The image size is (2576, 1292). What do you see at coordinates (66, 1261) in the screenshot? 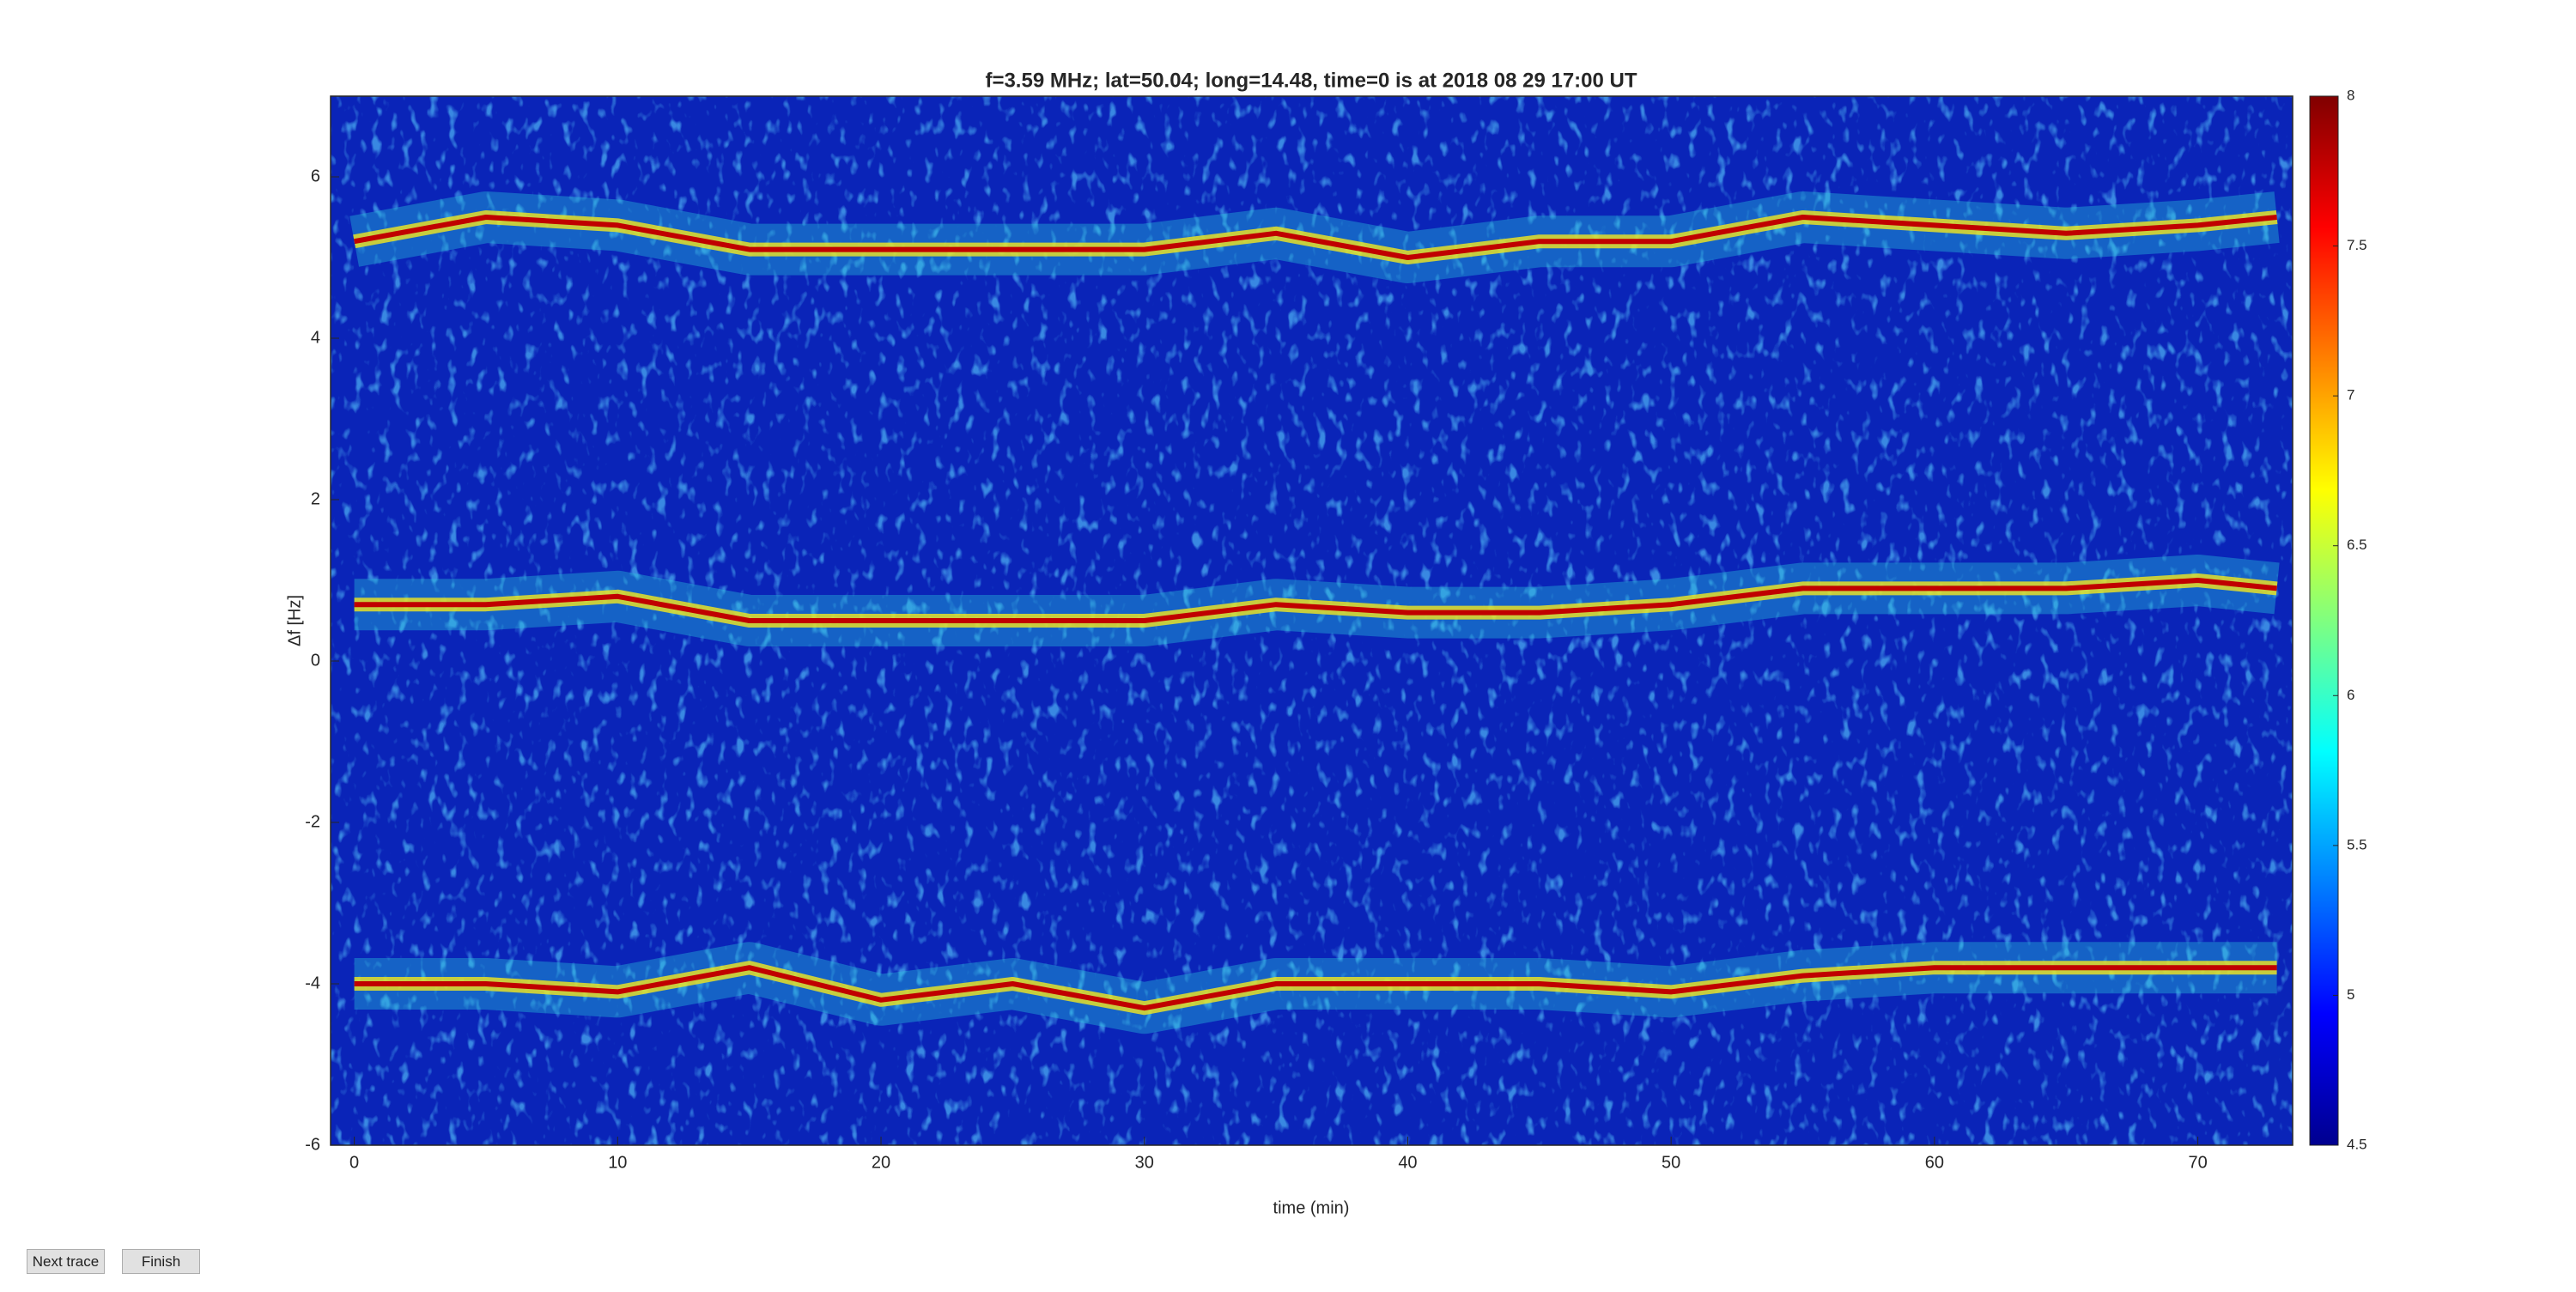
I see `next-trace-button: Next trace` at bounding box center [66, 1261].